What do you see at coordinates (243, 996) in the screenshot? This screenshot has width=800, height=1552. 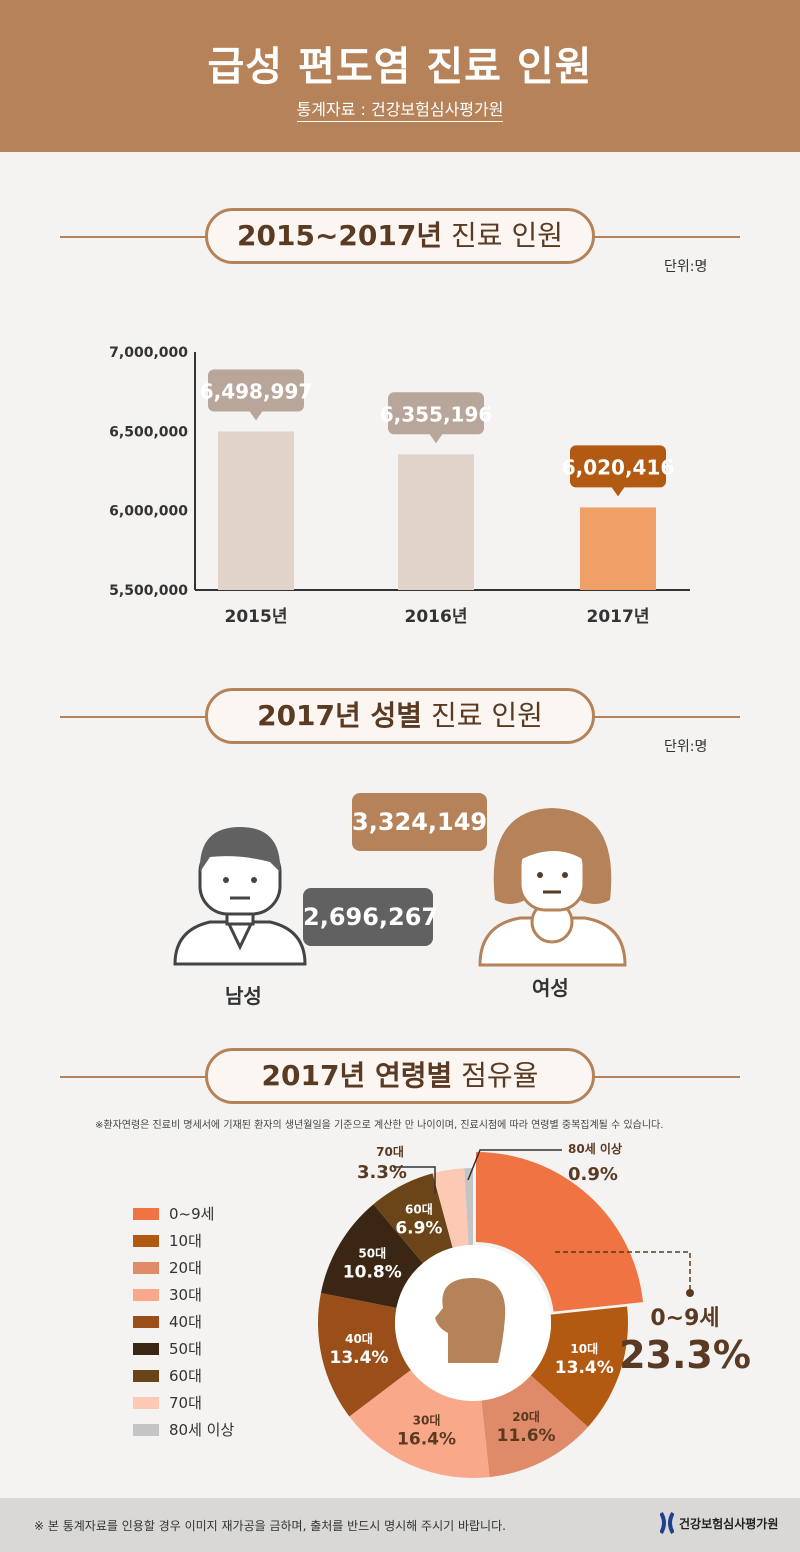 I see `male-label: 남성` at bounding box center [243, 996].